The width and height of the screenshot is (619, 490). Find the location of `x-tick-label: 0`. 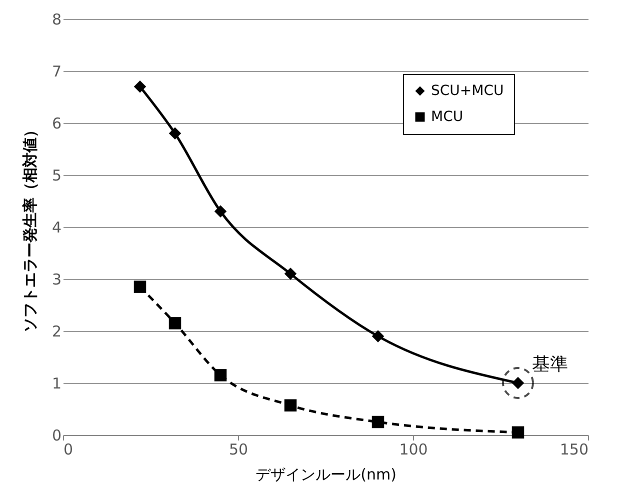

x-tick-label: 0 is located at coordinates (69, 449).